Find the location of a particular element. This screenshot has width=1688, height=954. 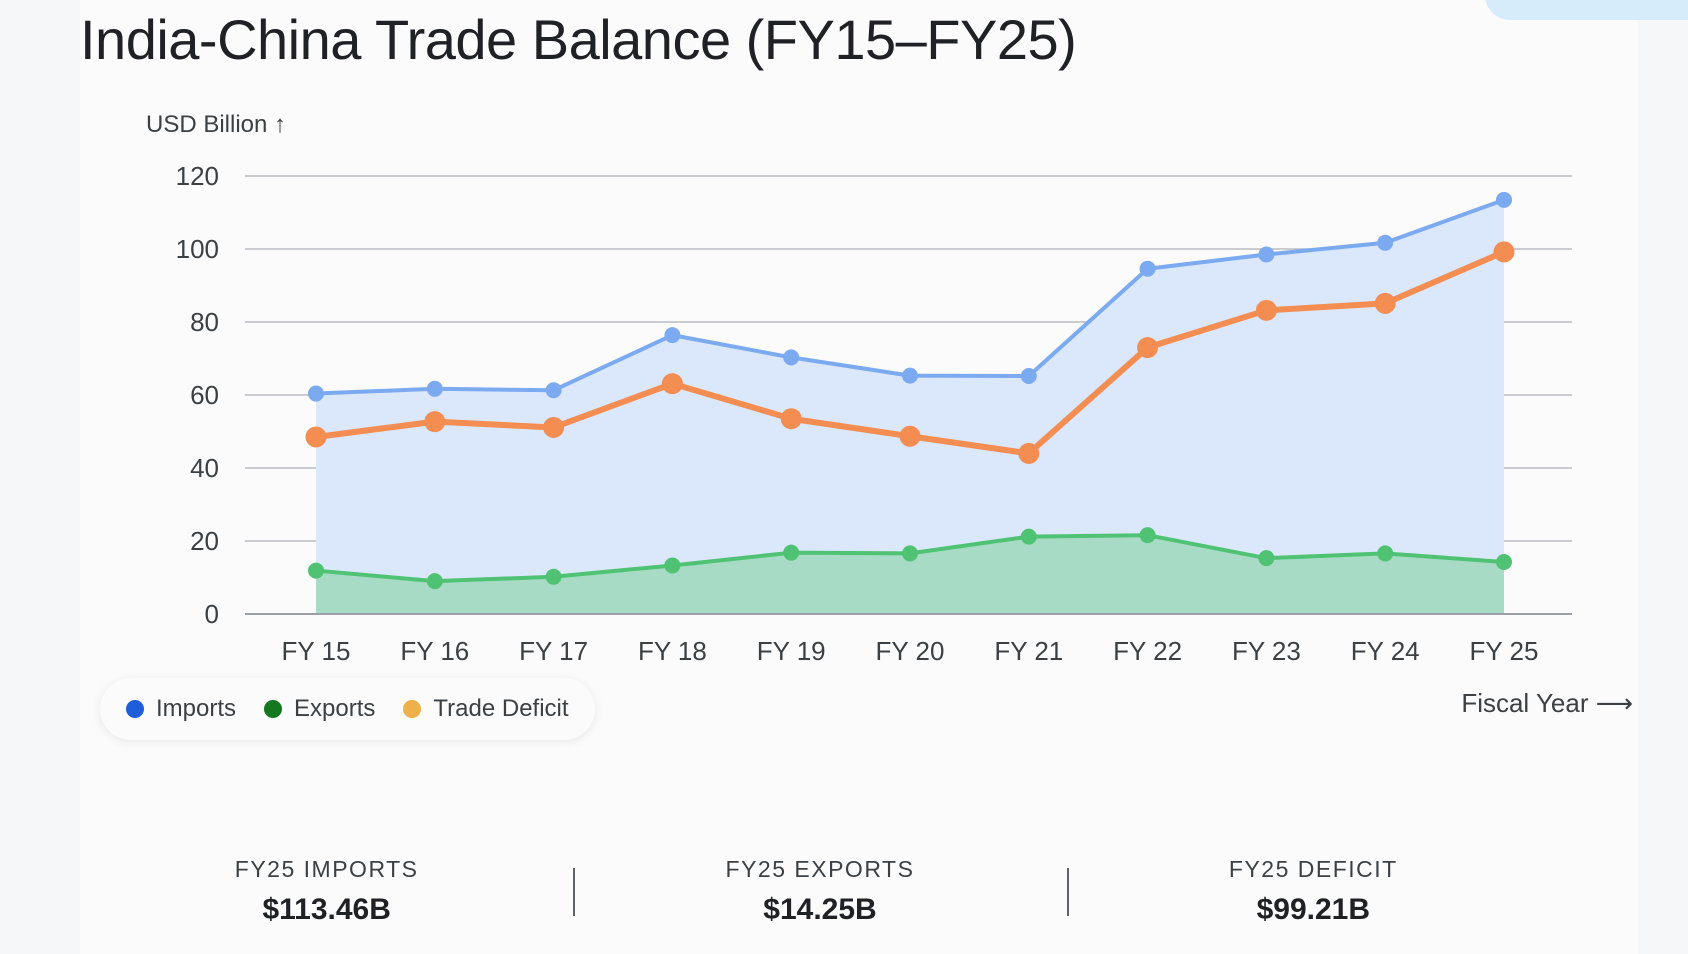

y-tick-labels: 0 20 40 60 80 100 120 is located at coordinates (197, 395).